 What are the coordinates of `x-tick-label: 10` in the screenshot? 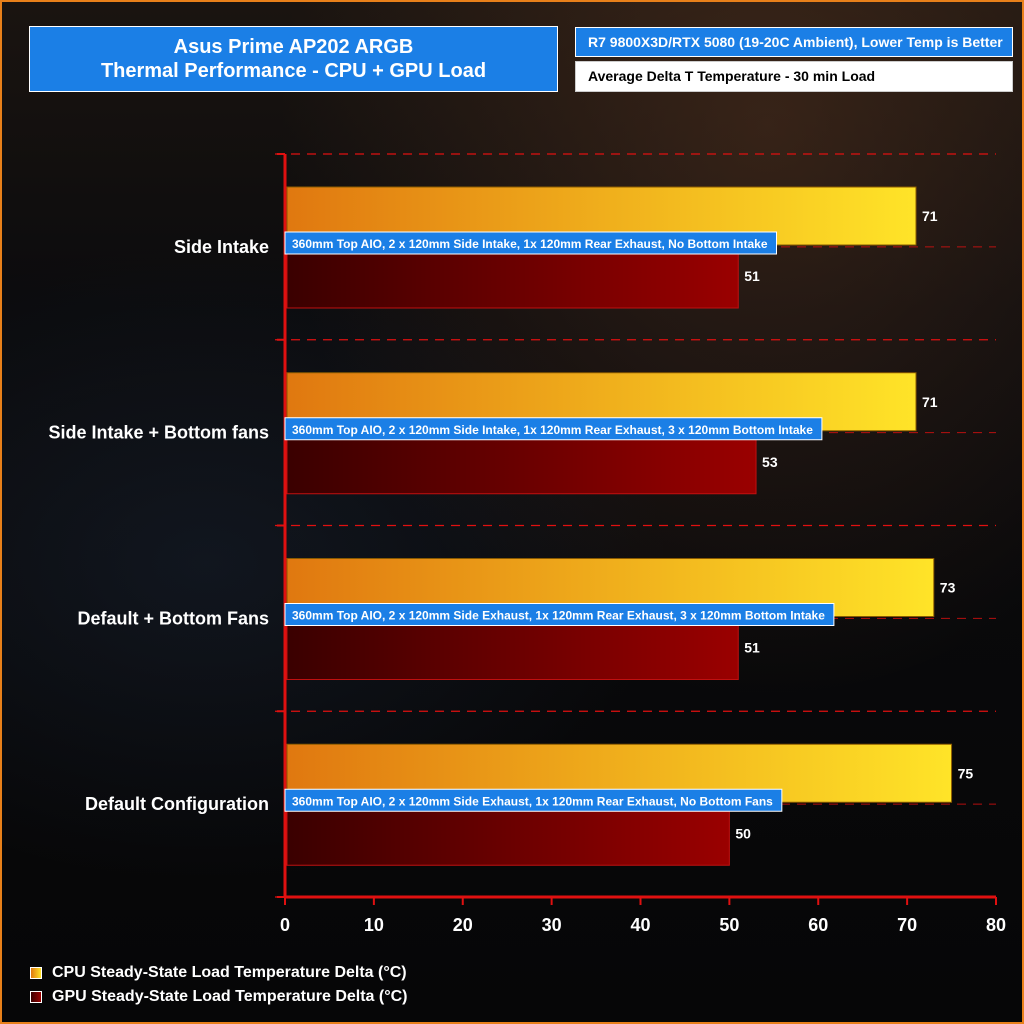 It's located at (374, 925).